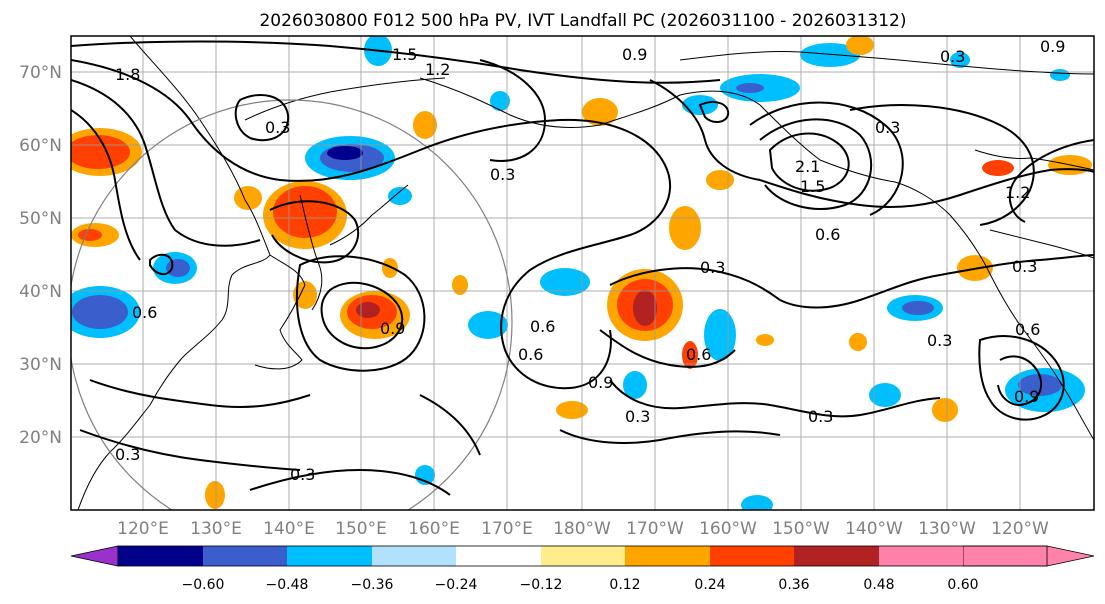 Image resolution: width=1105 pixels, height=604 pixels. Describe the element at coordinates (793, 585) in the screenshot. I see `colorbar-tick-label: 0.36` at that location.